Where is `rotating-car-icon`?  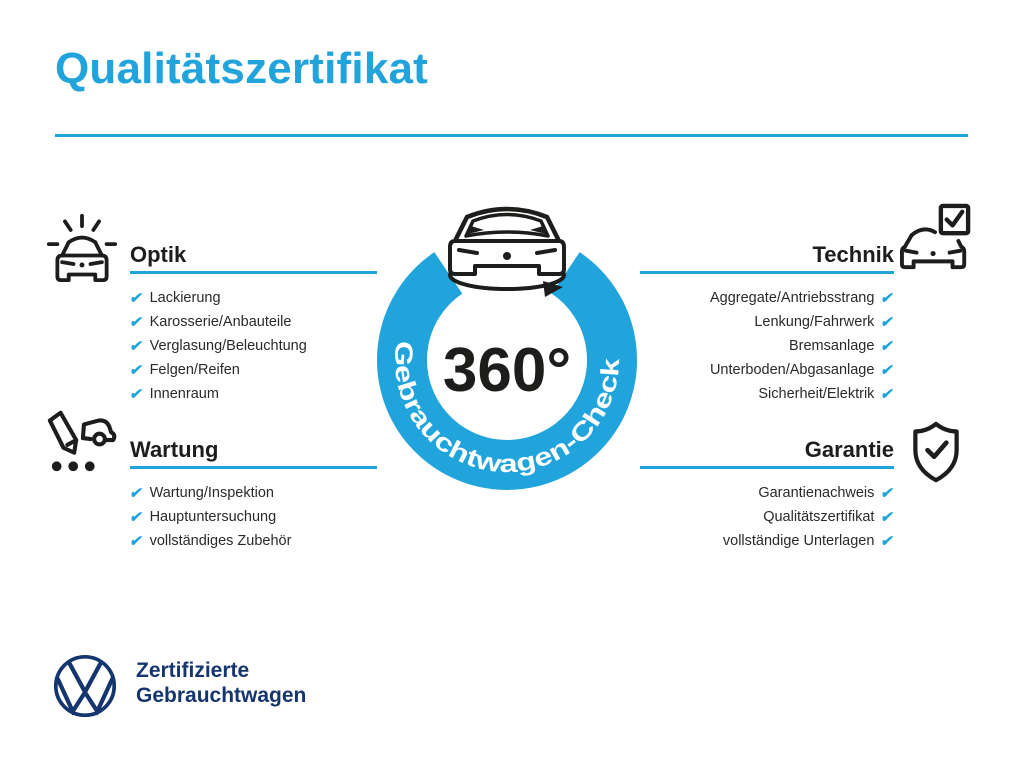 rotating-car-icon is located at coordinates (507, 251).